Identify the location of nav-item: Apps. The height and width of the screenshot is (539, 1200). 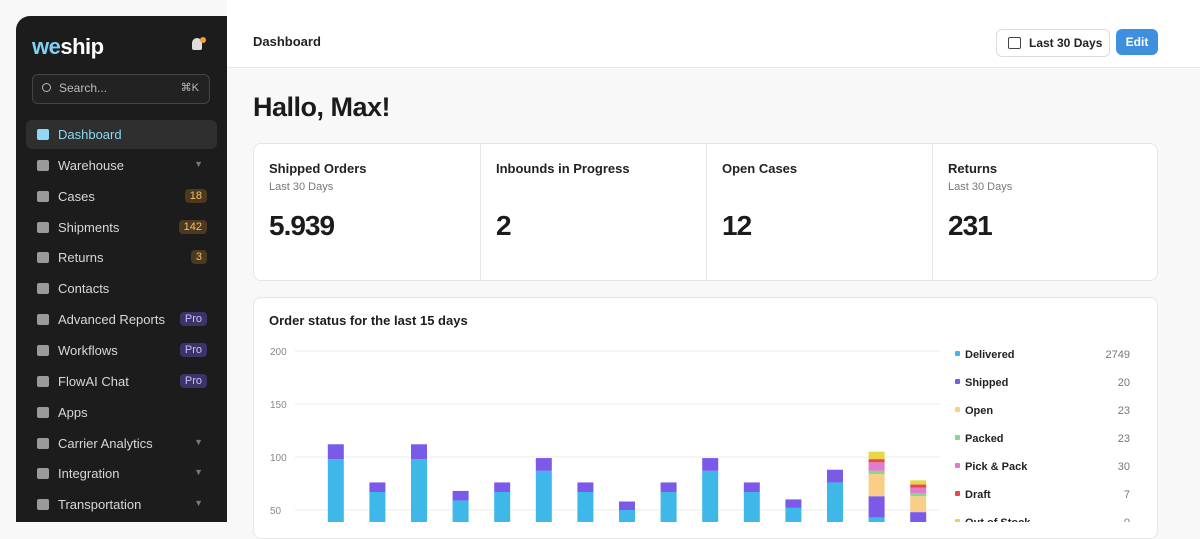
(121, 412).